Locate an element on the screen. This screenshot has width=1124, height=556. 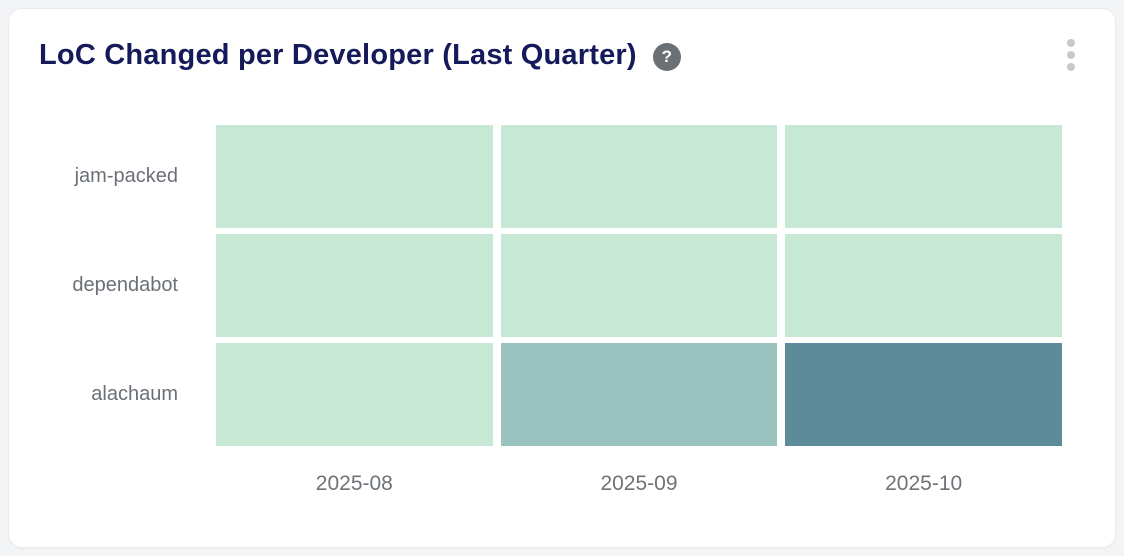
chart-title: LoC Changed per Developer (Last Quarter) is located at coordinates (338, 54).